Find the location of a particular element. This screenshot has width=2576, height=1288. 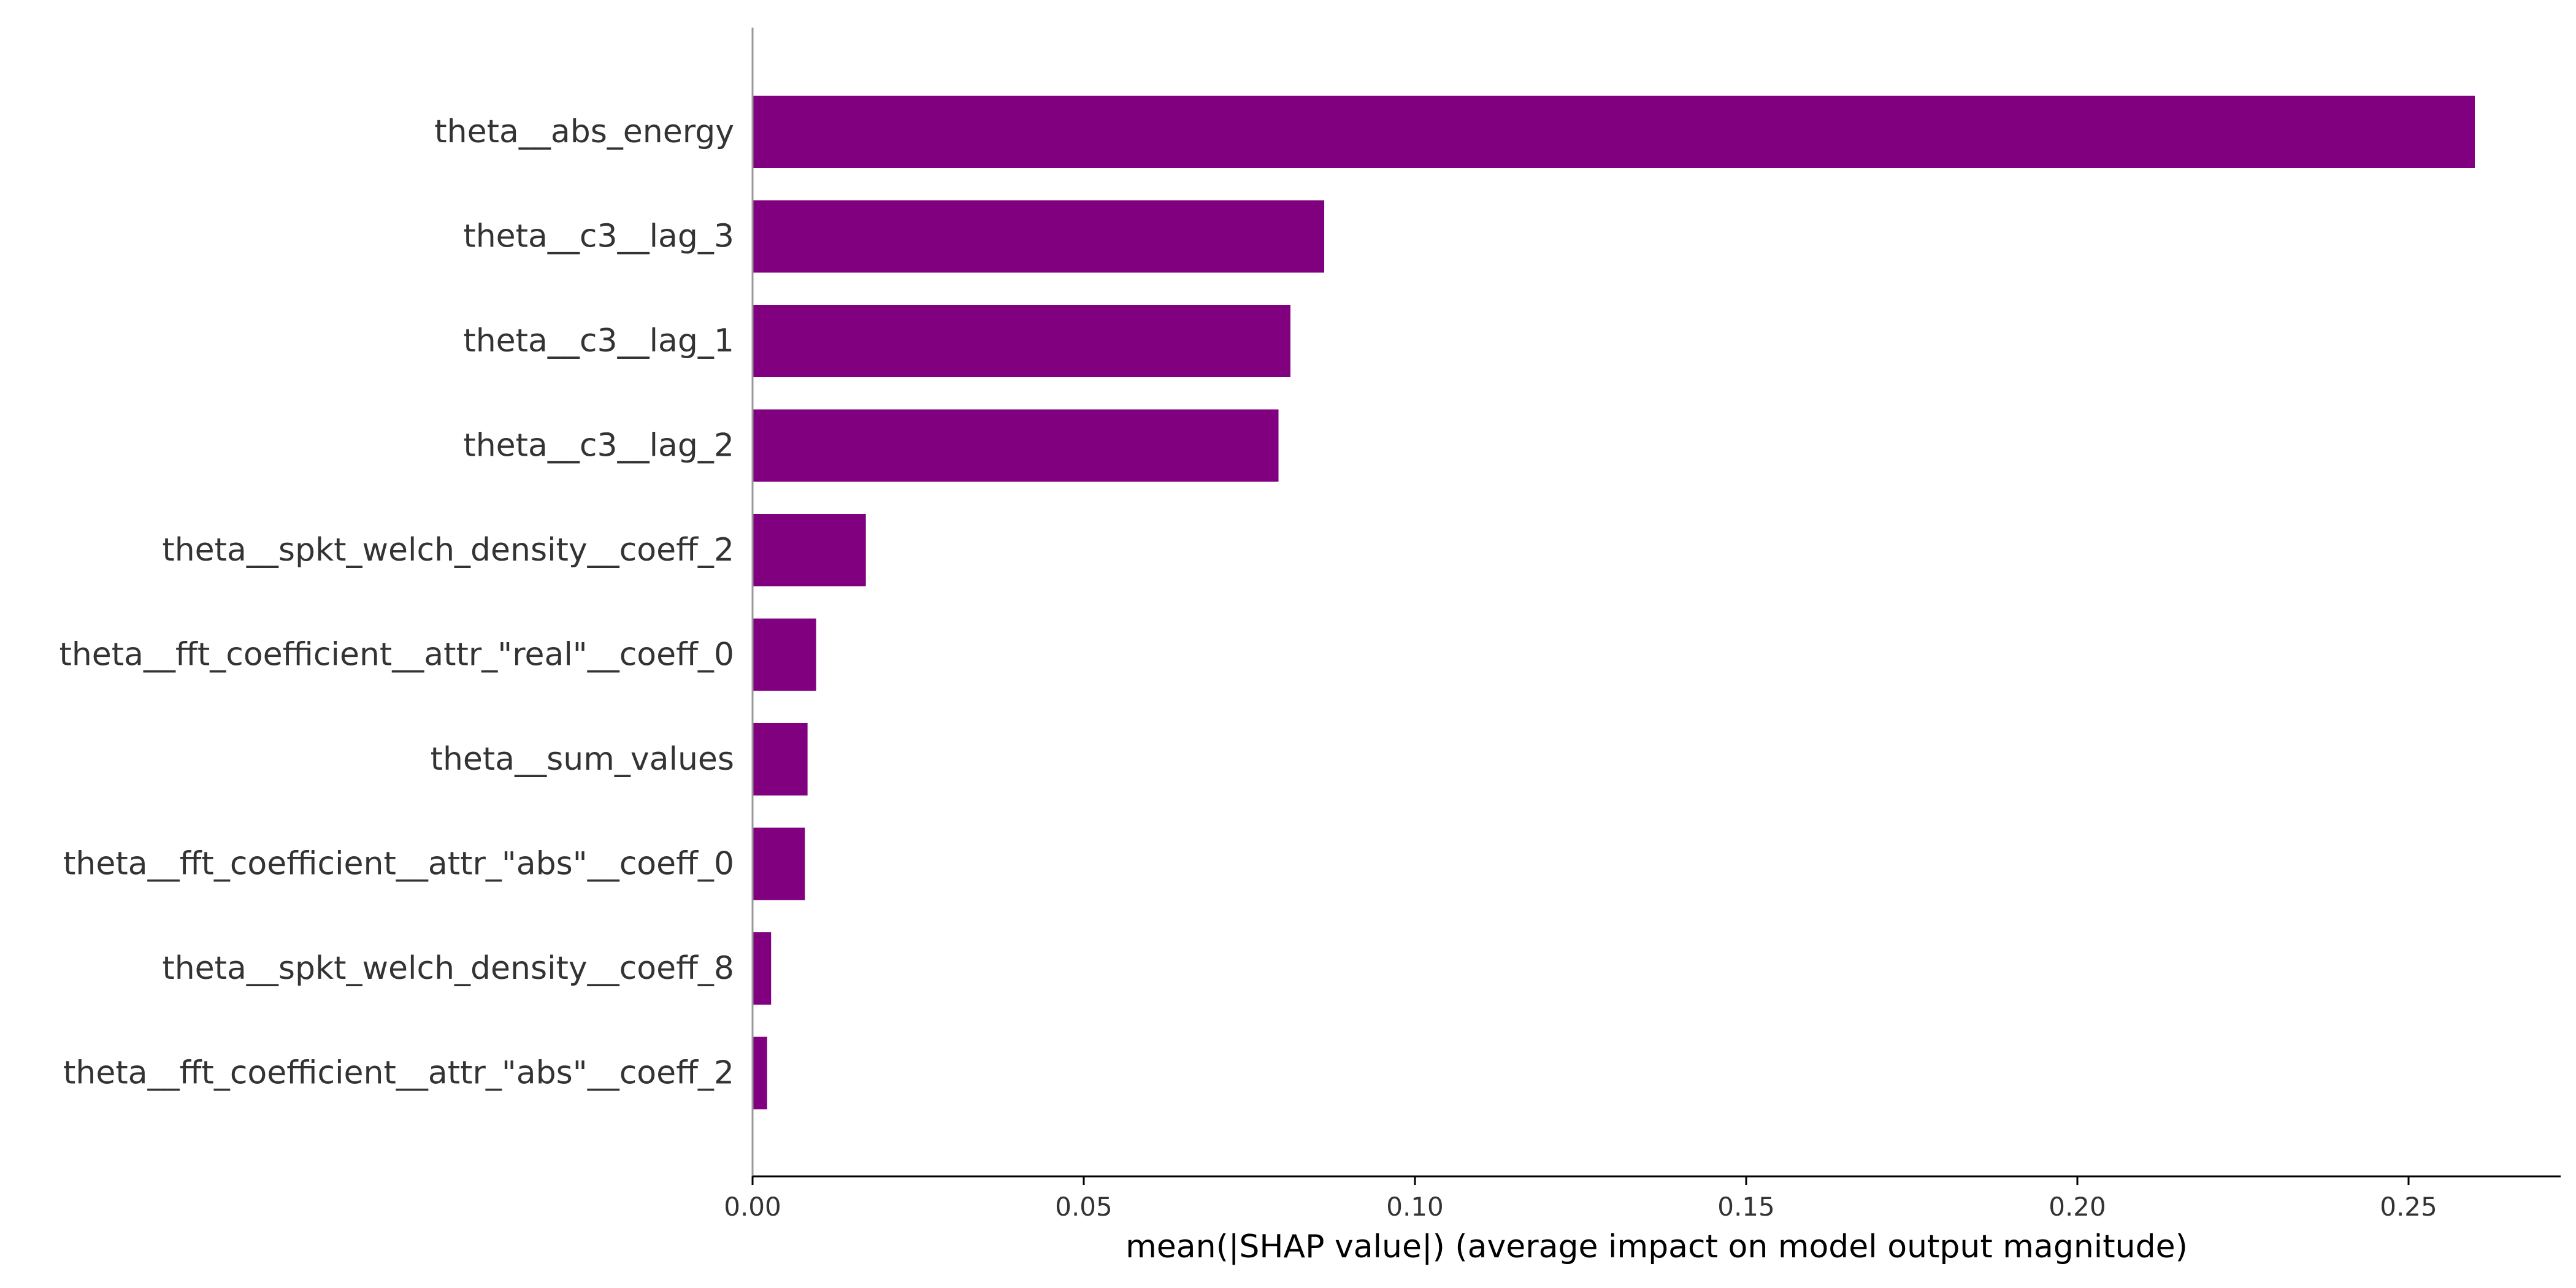

x-axis-ticks: 0.00 0.05 0.10 0.15 0.20 0.25 is located at coordinates (1580, 1199).